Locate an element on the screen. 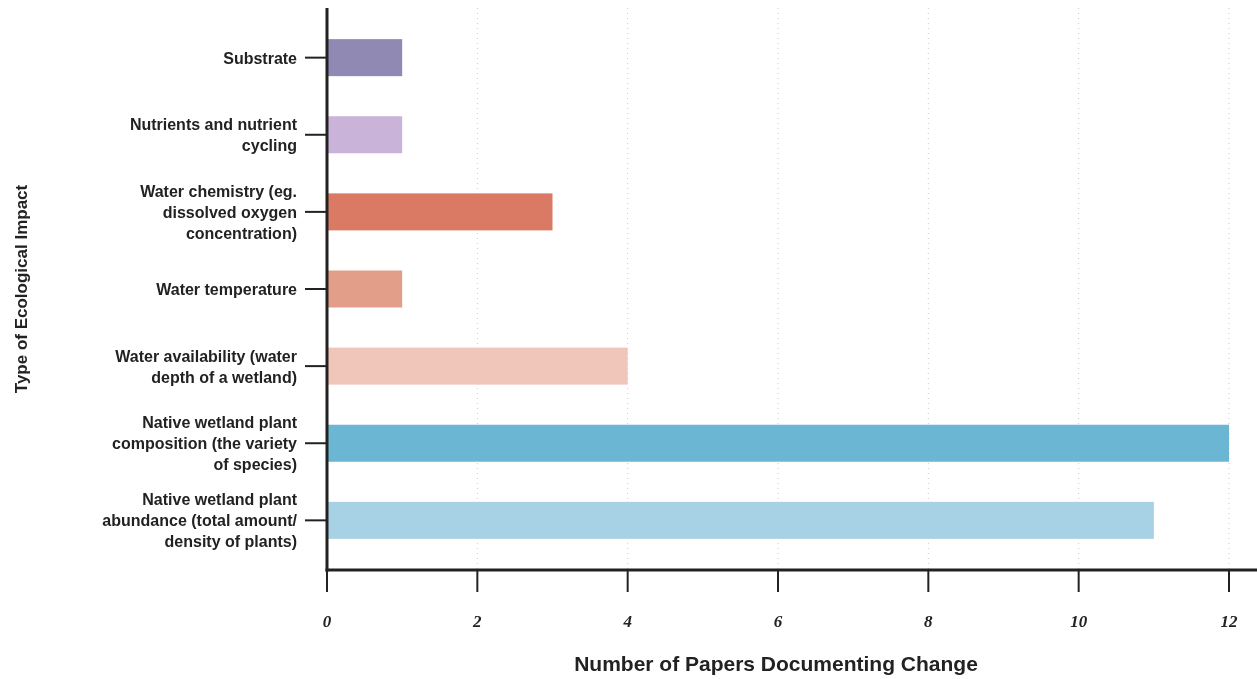 The width and height of the screenshot is (1257, 679). x-axis-title: Number of Papers Documenting Change is located at coordinates (776, 663).